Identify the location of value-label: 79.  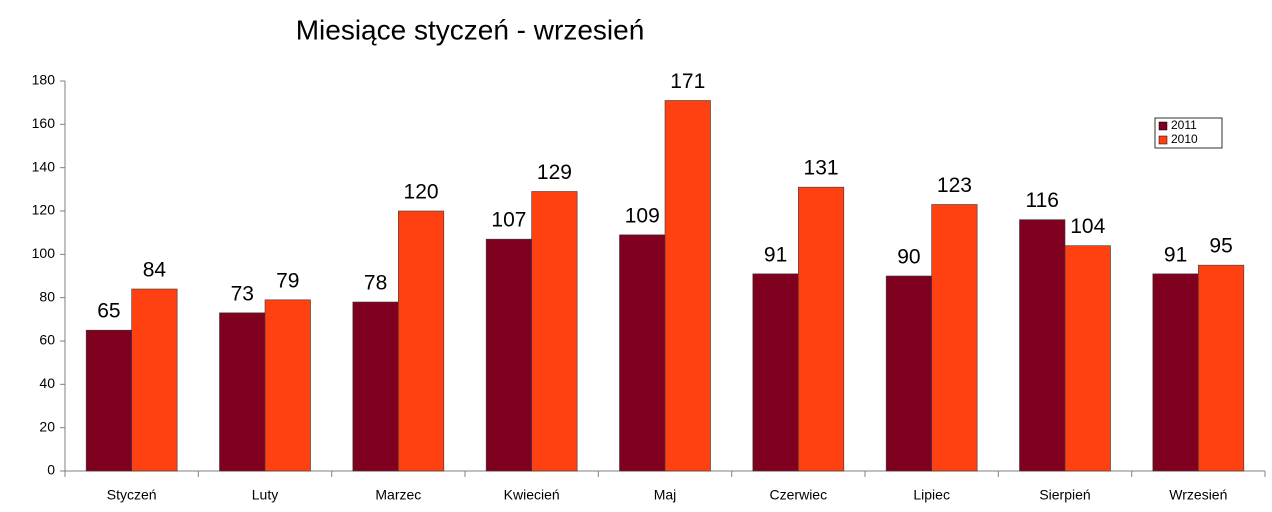
(287, 280).